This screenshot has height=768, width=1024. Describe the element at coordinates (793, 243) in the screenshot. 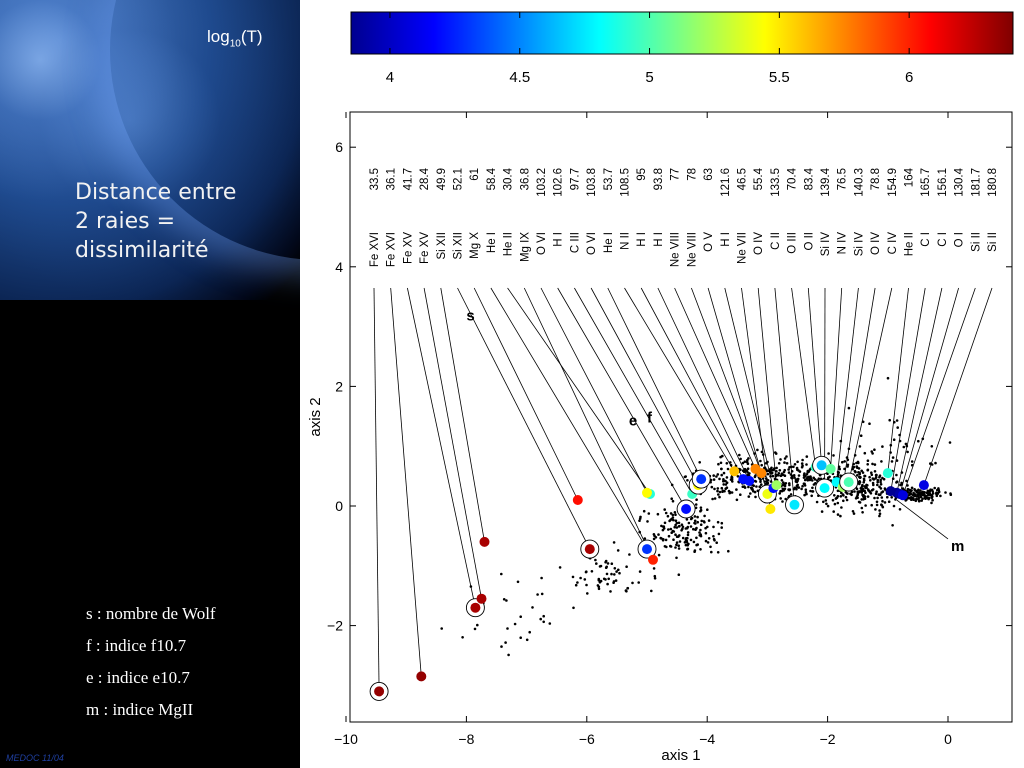

I see `ion-label: O III` at that location.